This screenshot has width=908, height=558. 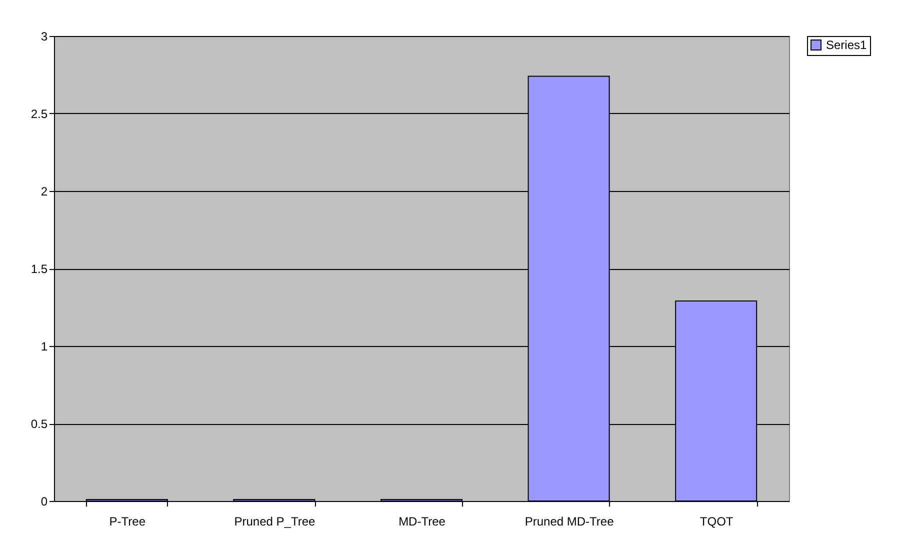 What do you see at coordinates (39, 424) in the screenshot?
I see `y-tick-label: 0.5` at bounding box center [39, 424].